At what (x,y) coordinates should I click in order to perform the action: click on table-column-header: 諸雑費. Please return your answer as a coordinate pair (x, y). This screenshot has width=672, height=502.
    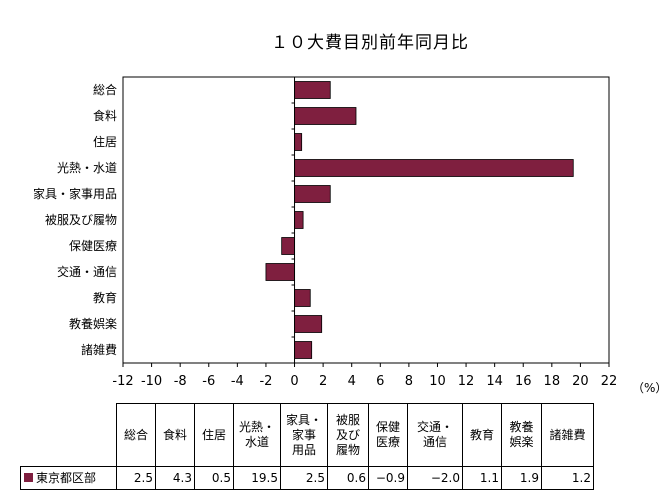
    Looking at the image, I should click on (567, 435).